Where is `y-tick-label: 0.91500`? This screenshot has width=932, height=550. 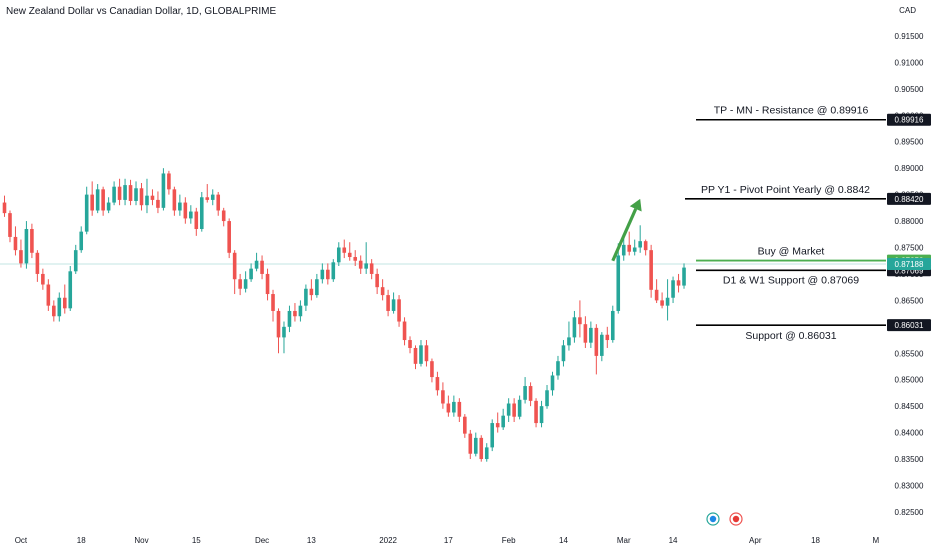 y-tick-label: 0.91500 is located at coordinates (909, 36).